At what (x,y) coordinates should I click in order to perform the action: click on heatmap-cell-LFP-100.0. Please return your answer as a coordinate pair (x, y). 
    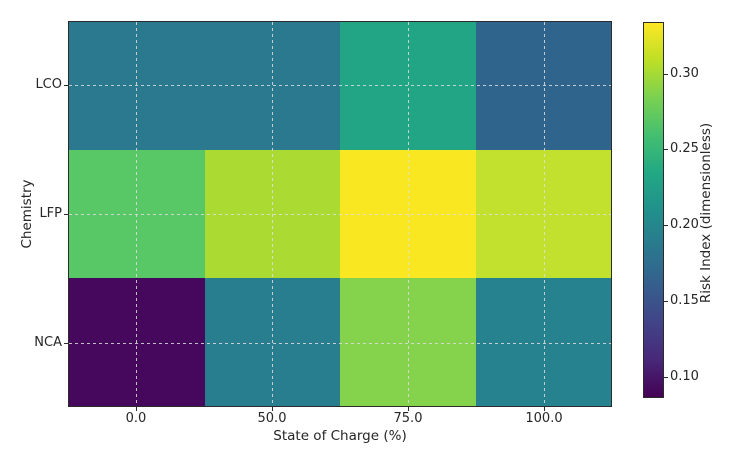
    Looking at the image, I should click on (543, 214).